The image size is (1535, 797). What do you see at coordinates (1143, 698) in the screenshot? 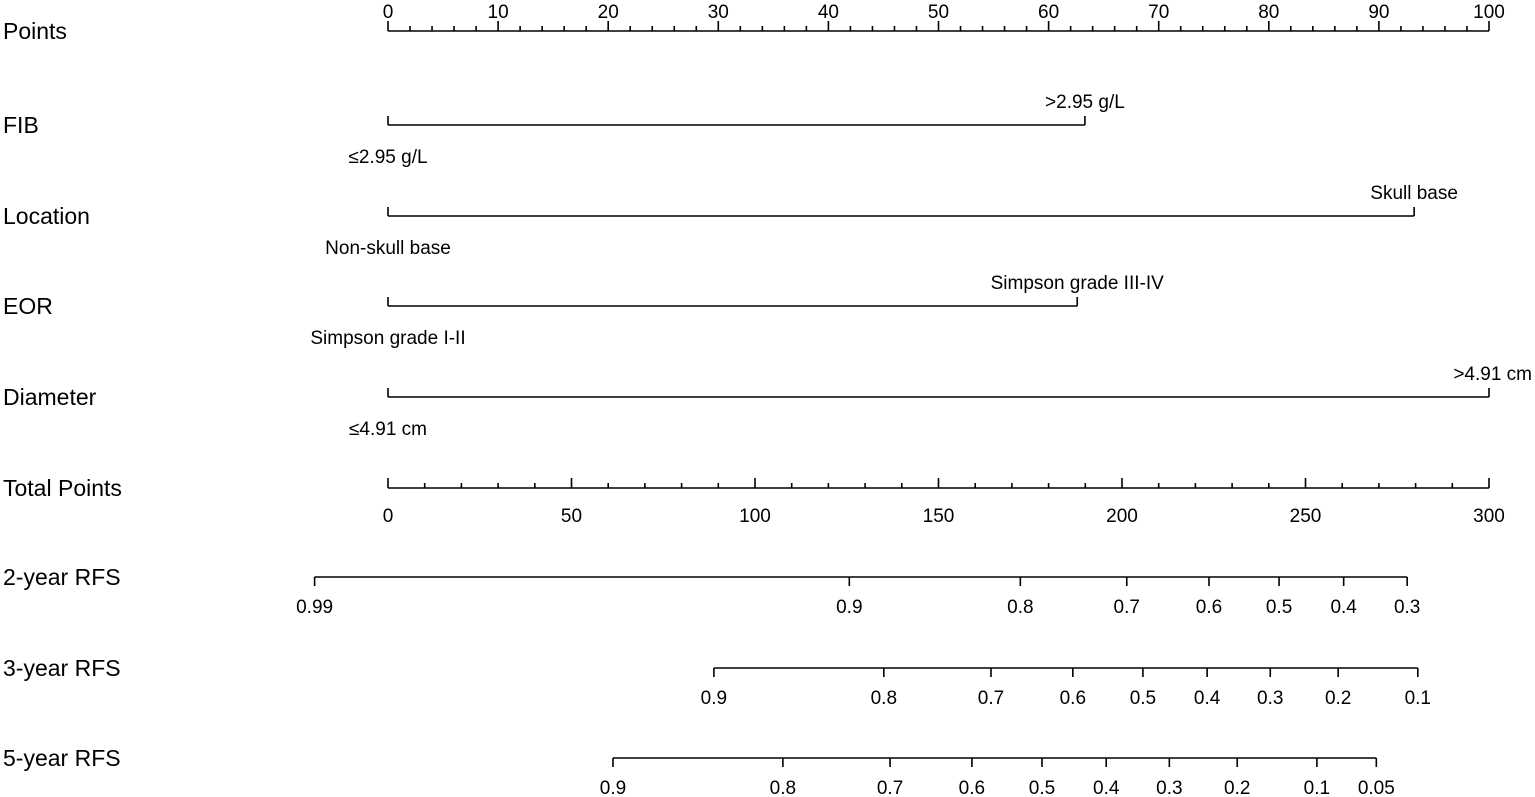
I see `3-year-rfs-tick-label: 0.5` at bounding box center [1143, 698].